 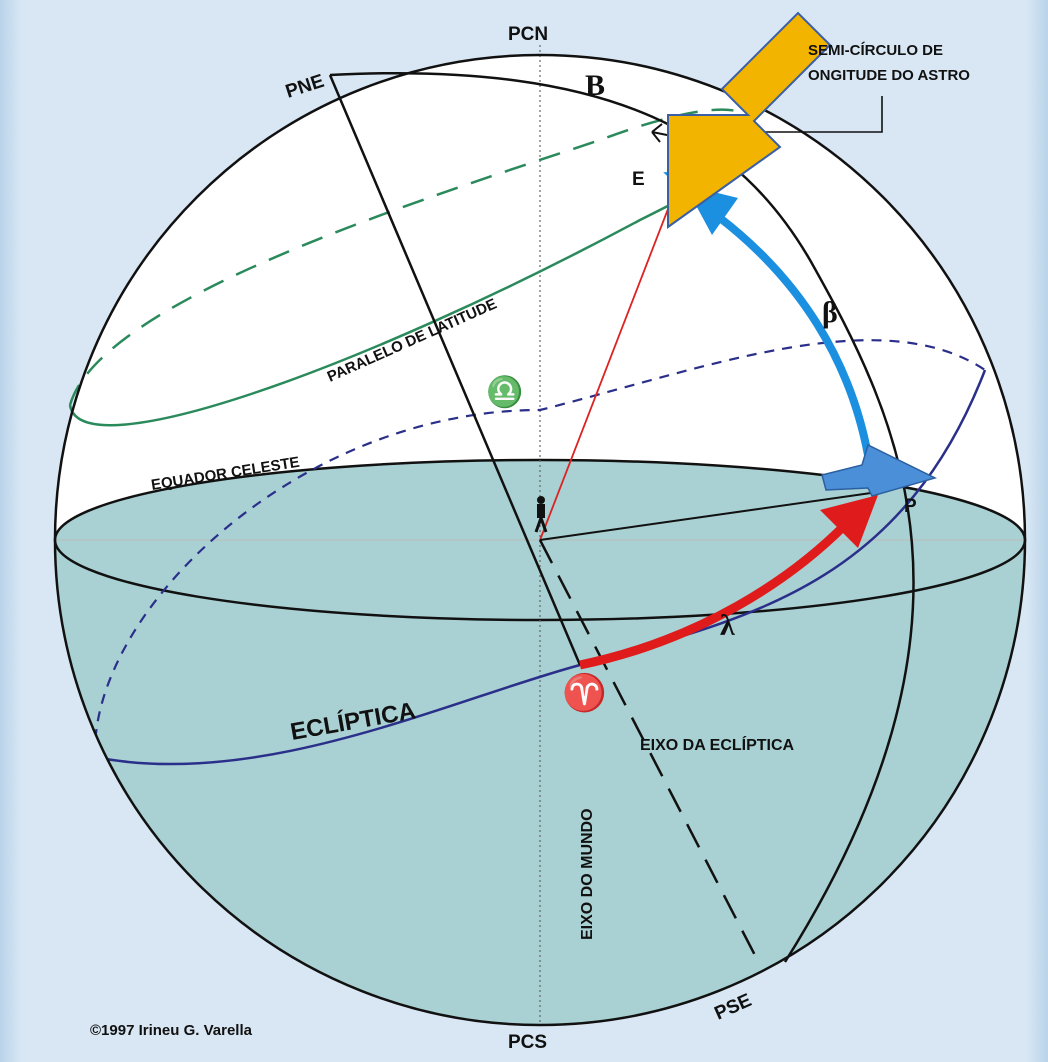 I want to click on label-eixo-ecliptica: EIXO DA ECLÍPTICA, so click(x=717, y=744).